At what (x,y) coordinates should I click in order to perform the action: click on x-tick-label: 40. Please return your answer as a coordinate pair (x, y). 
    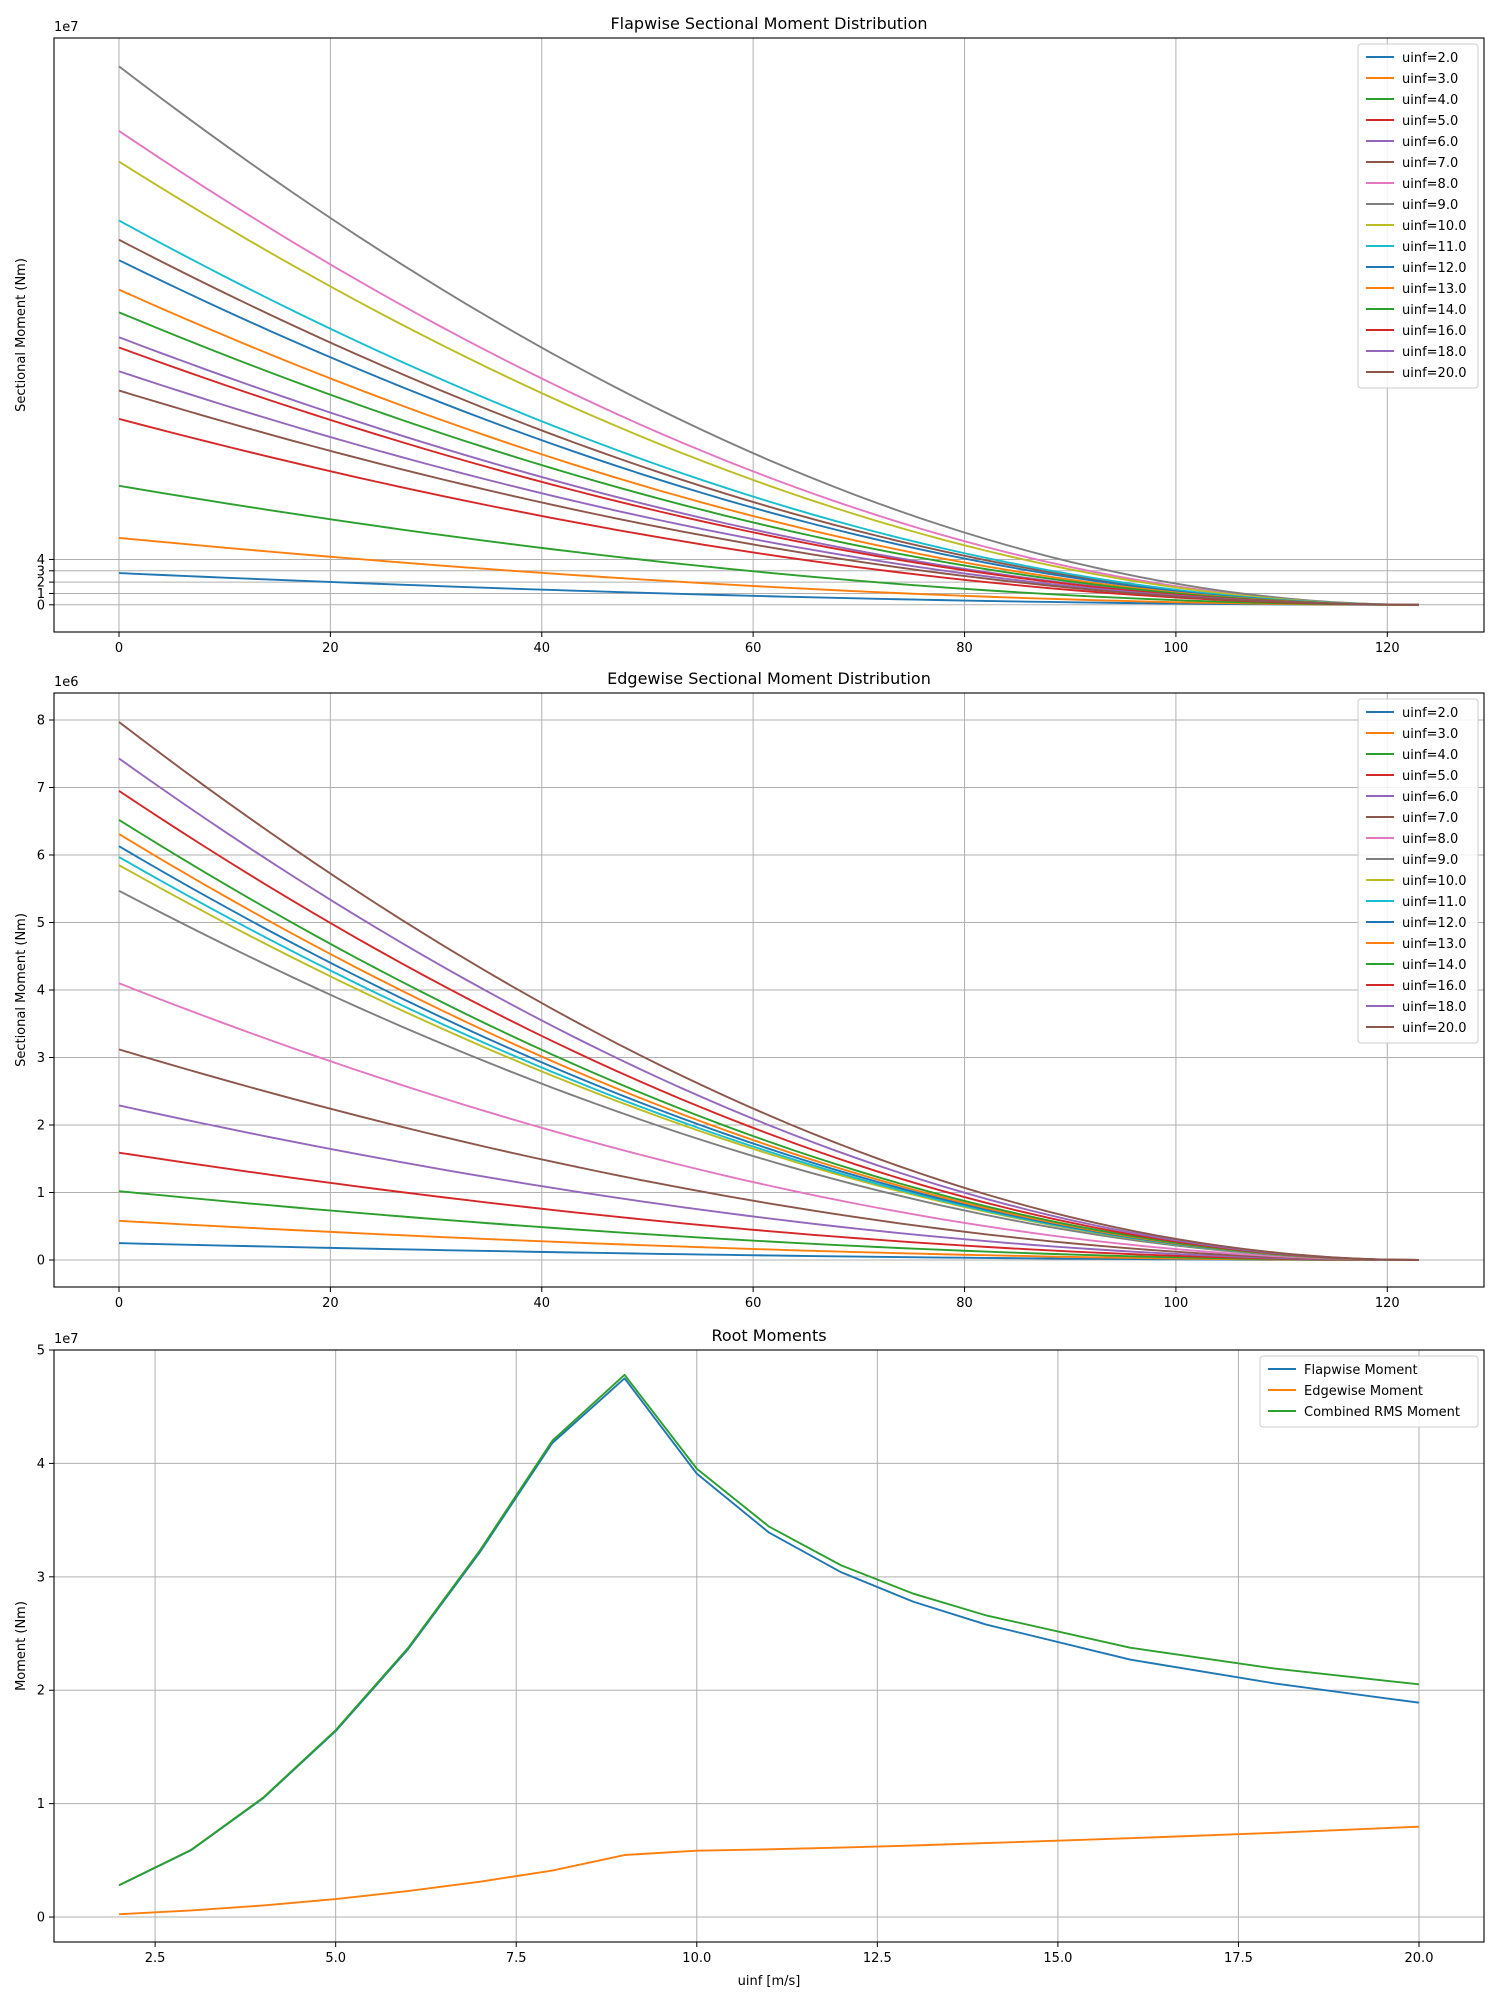
    Looking at the image, I should click on (541, 648).